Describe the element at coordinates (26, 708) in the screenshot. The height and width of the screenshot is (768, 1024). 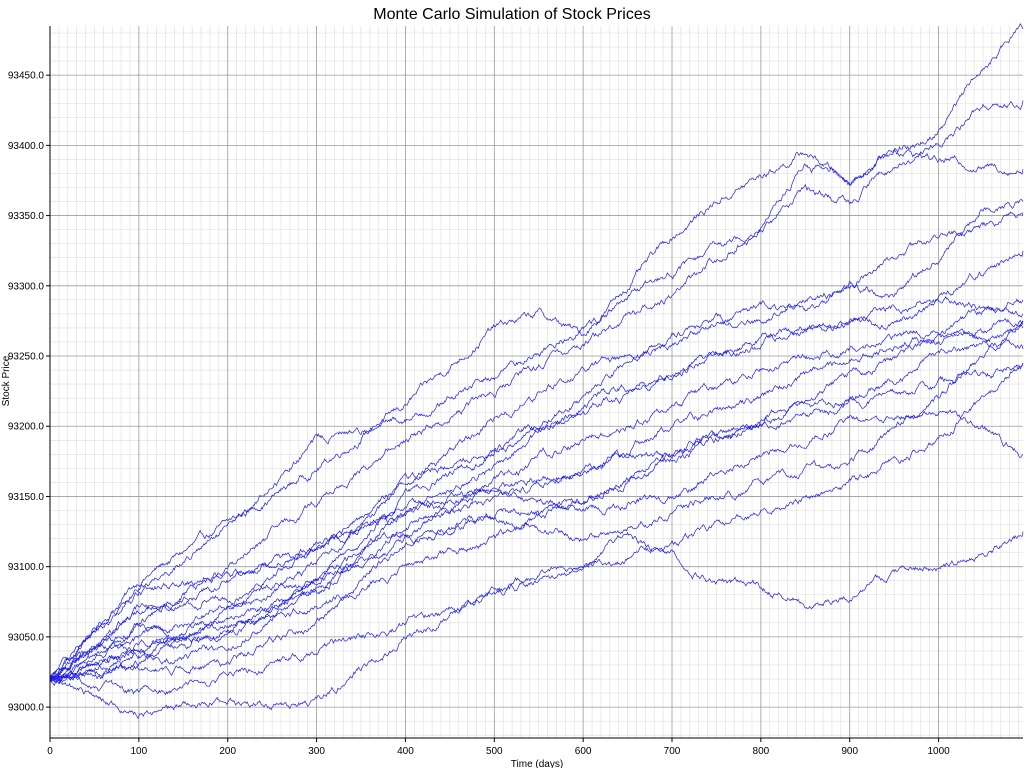
I see `y-tick-label: 93000.0` at that location.